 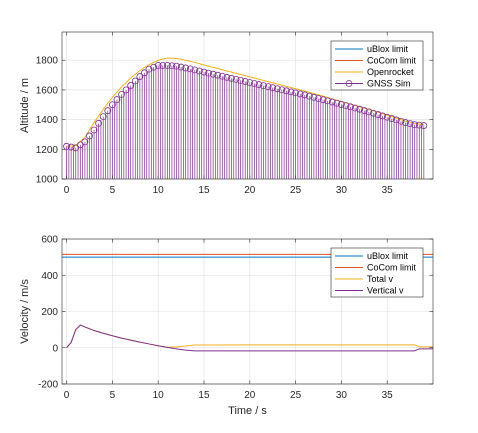 I want to click on y-axis-label: Velocity / m/s, so click(x=25, y=311).